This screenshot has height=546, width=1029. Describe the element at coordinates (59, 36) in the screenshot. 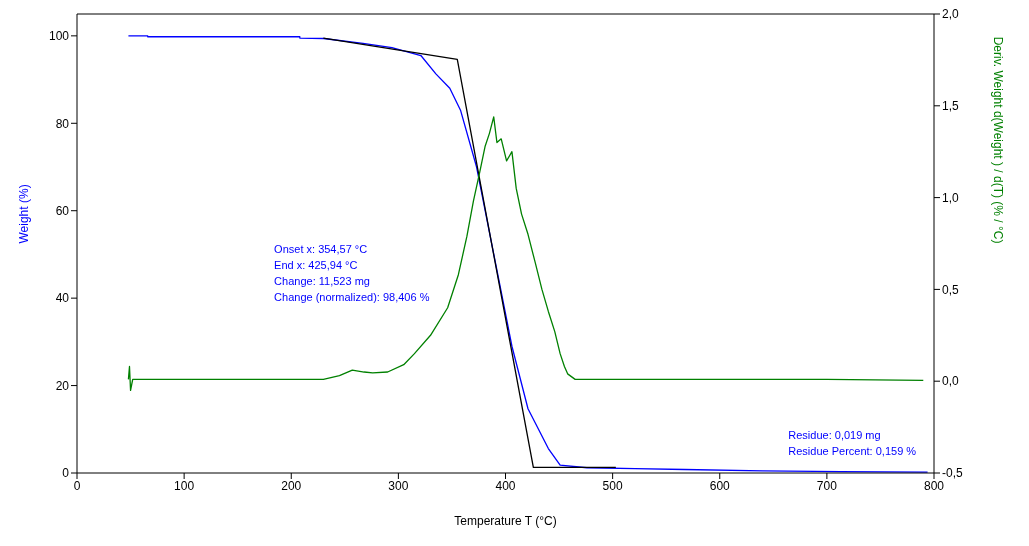

I see `y-tick-label: 100` at that location.